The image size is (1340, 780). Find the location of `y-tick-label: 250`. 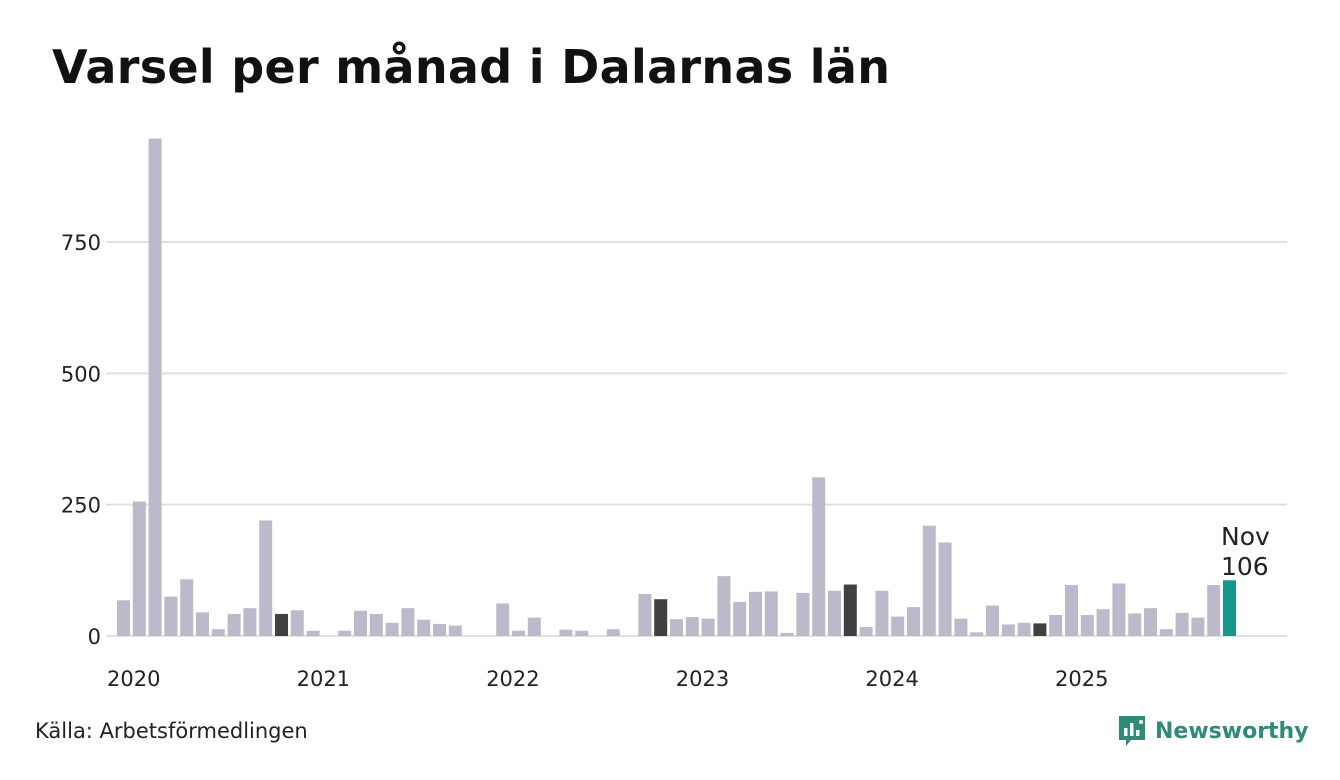

y-tick-label: 250 is located at coordinates (81, 506).